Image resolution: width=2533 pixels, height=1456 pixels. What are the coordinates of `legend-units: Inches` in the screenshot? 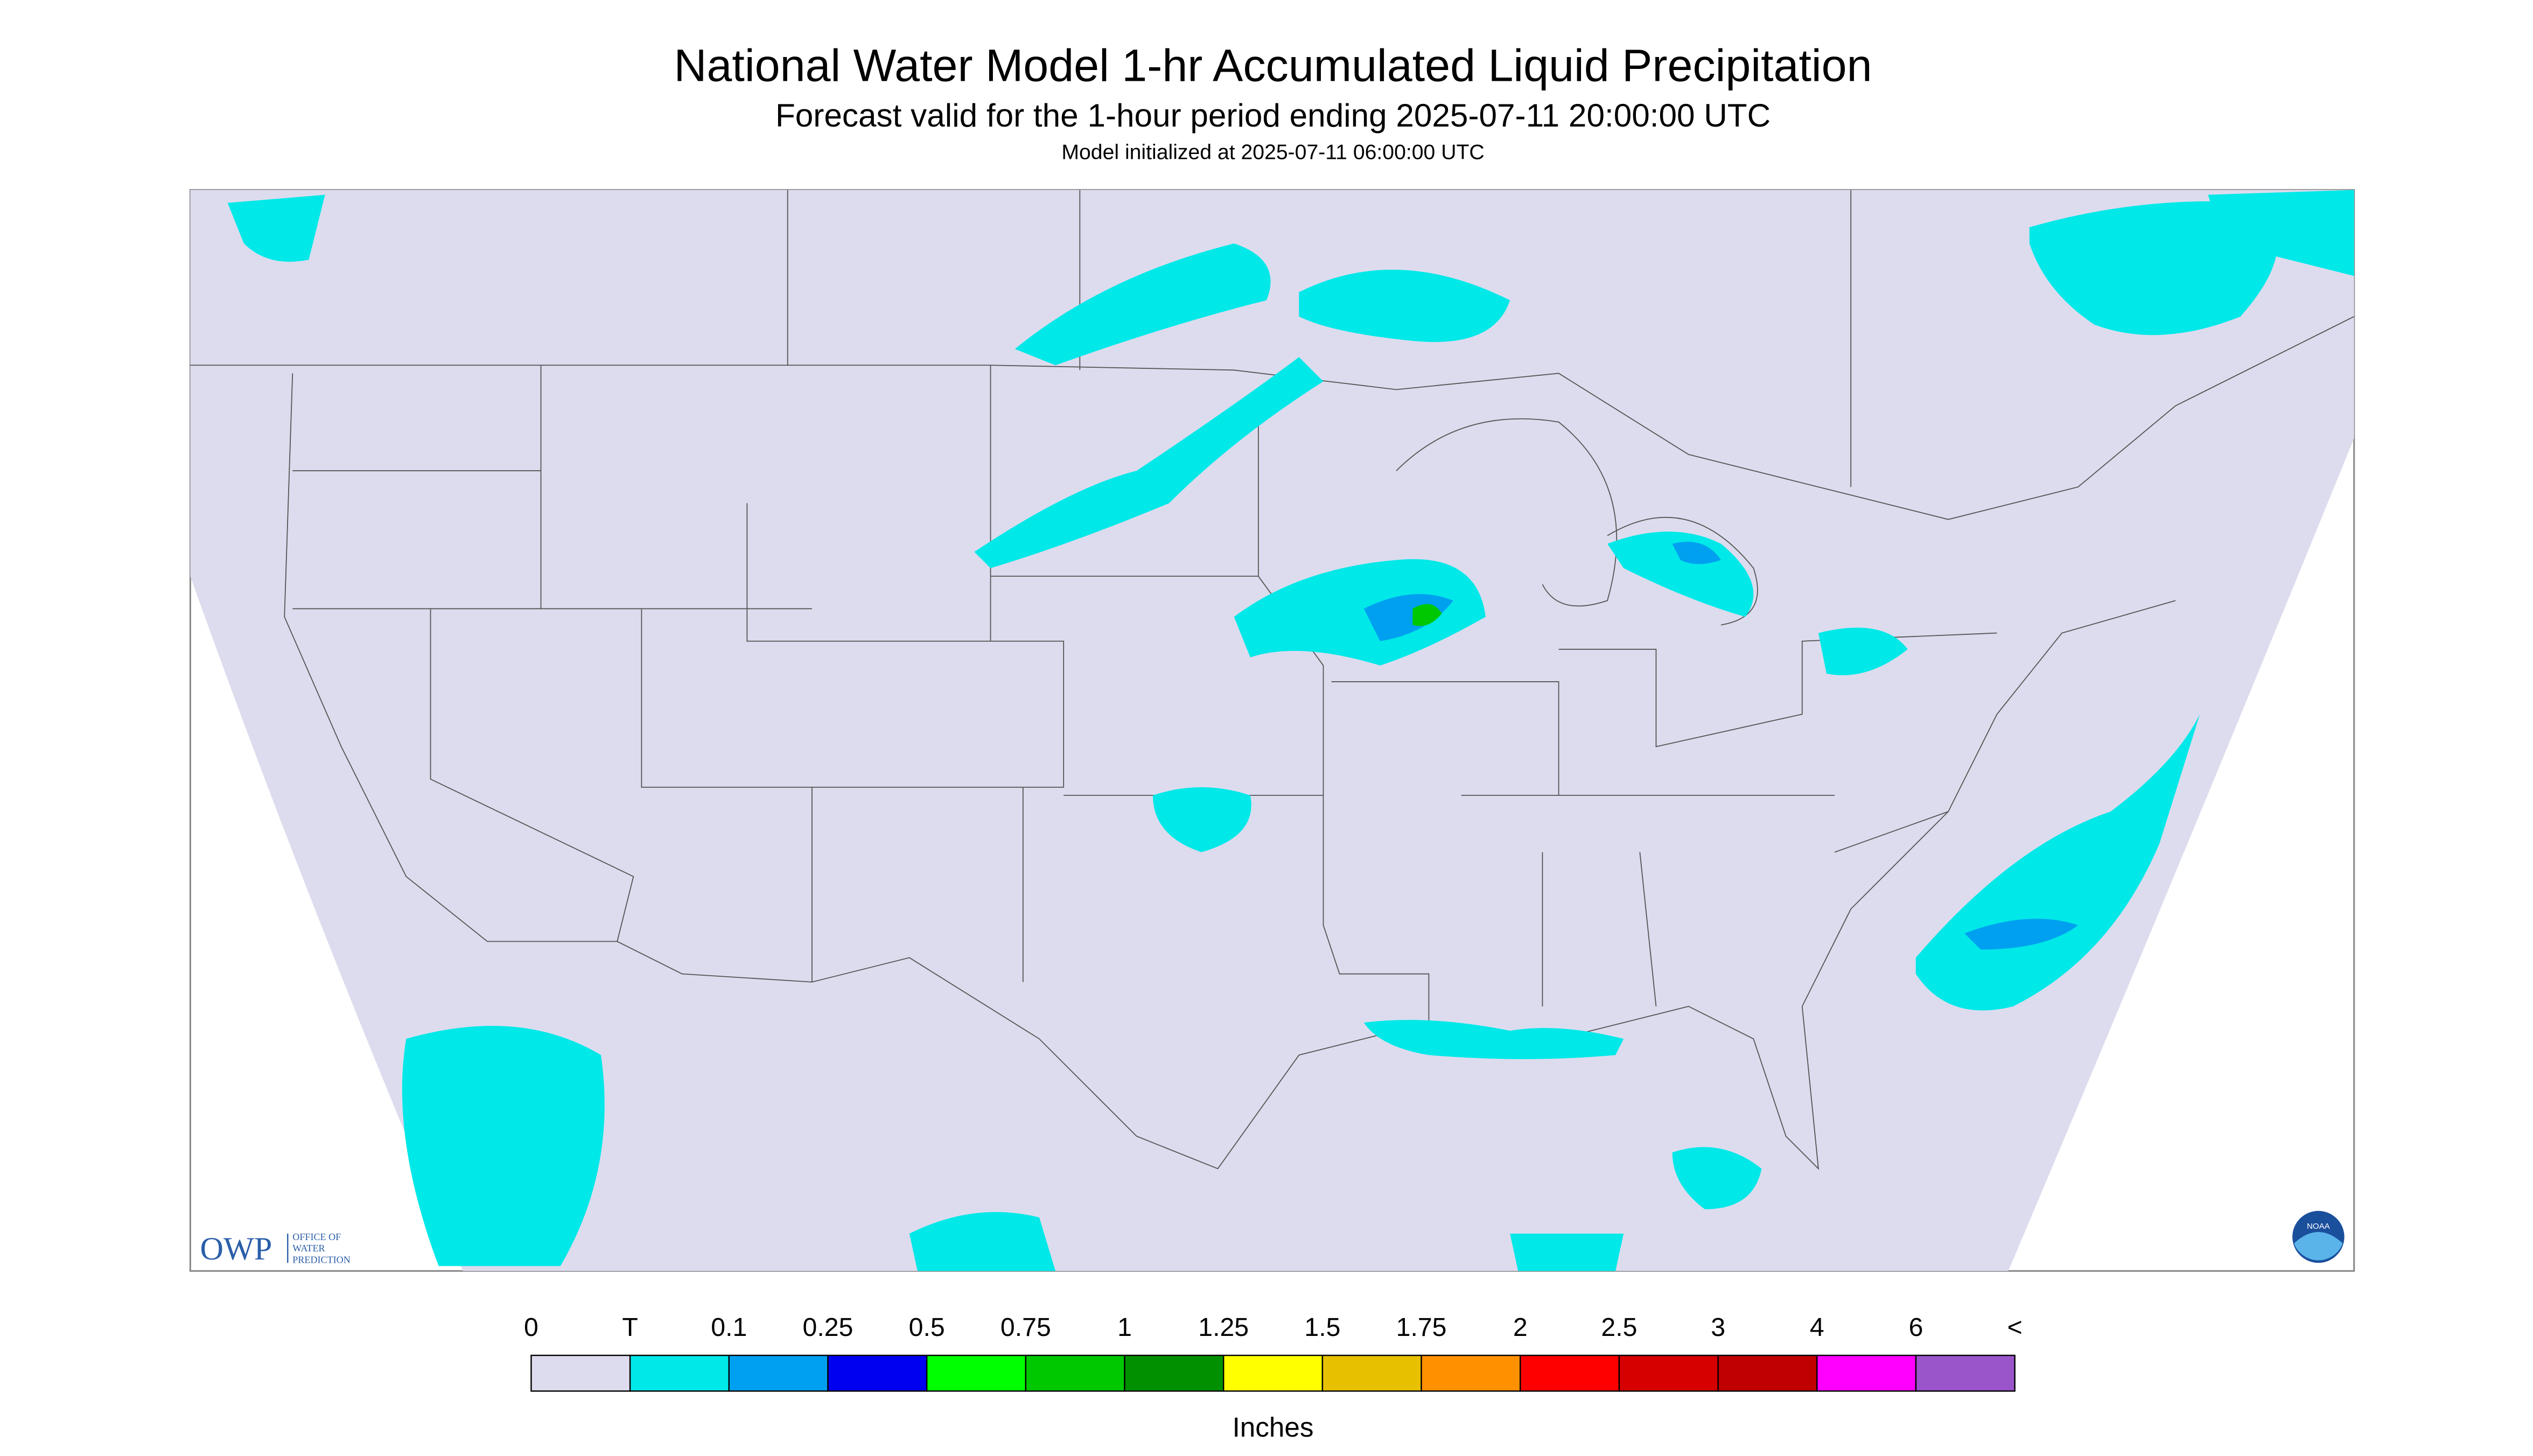 It's located at (1273, 1427).